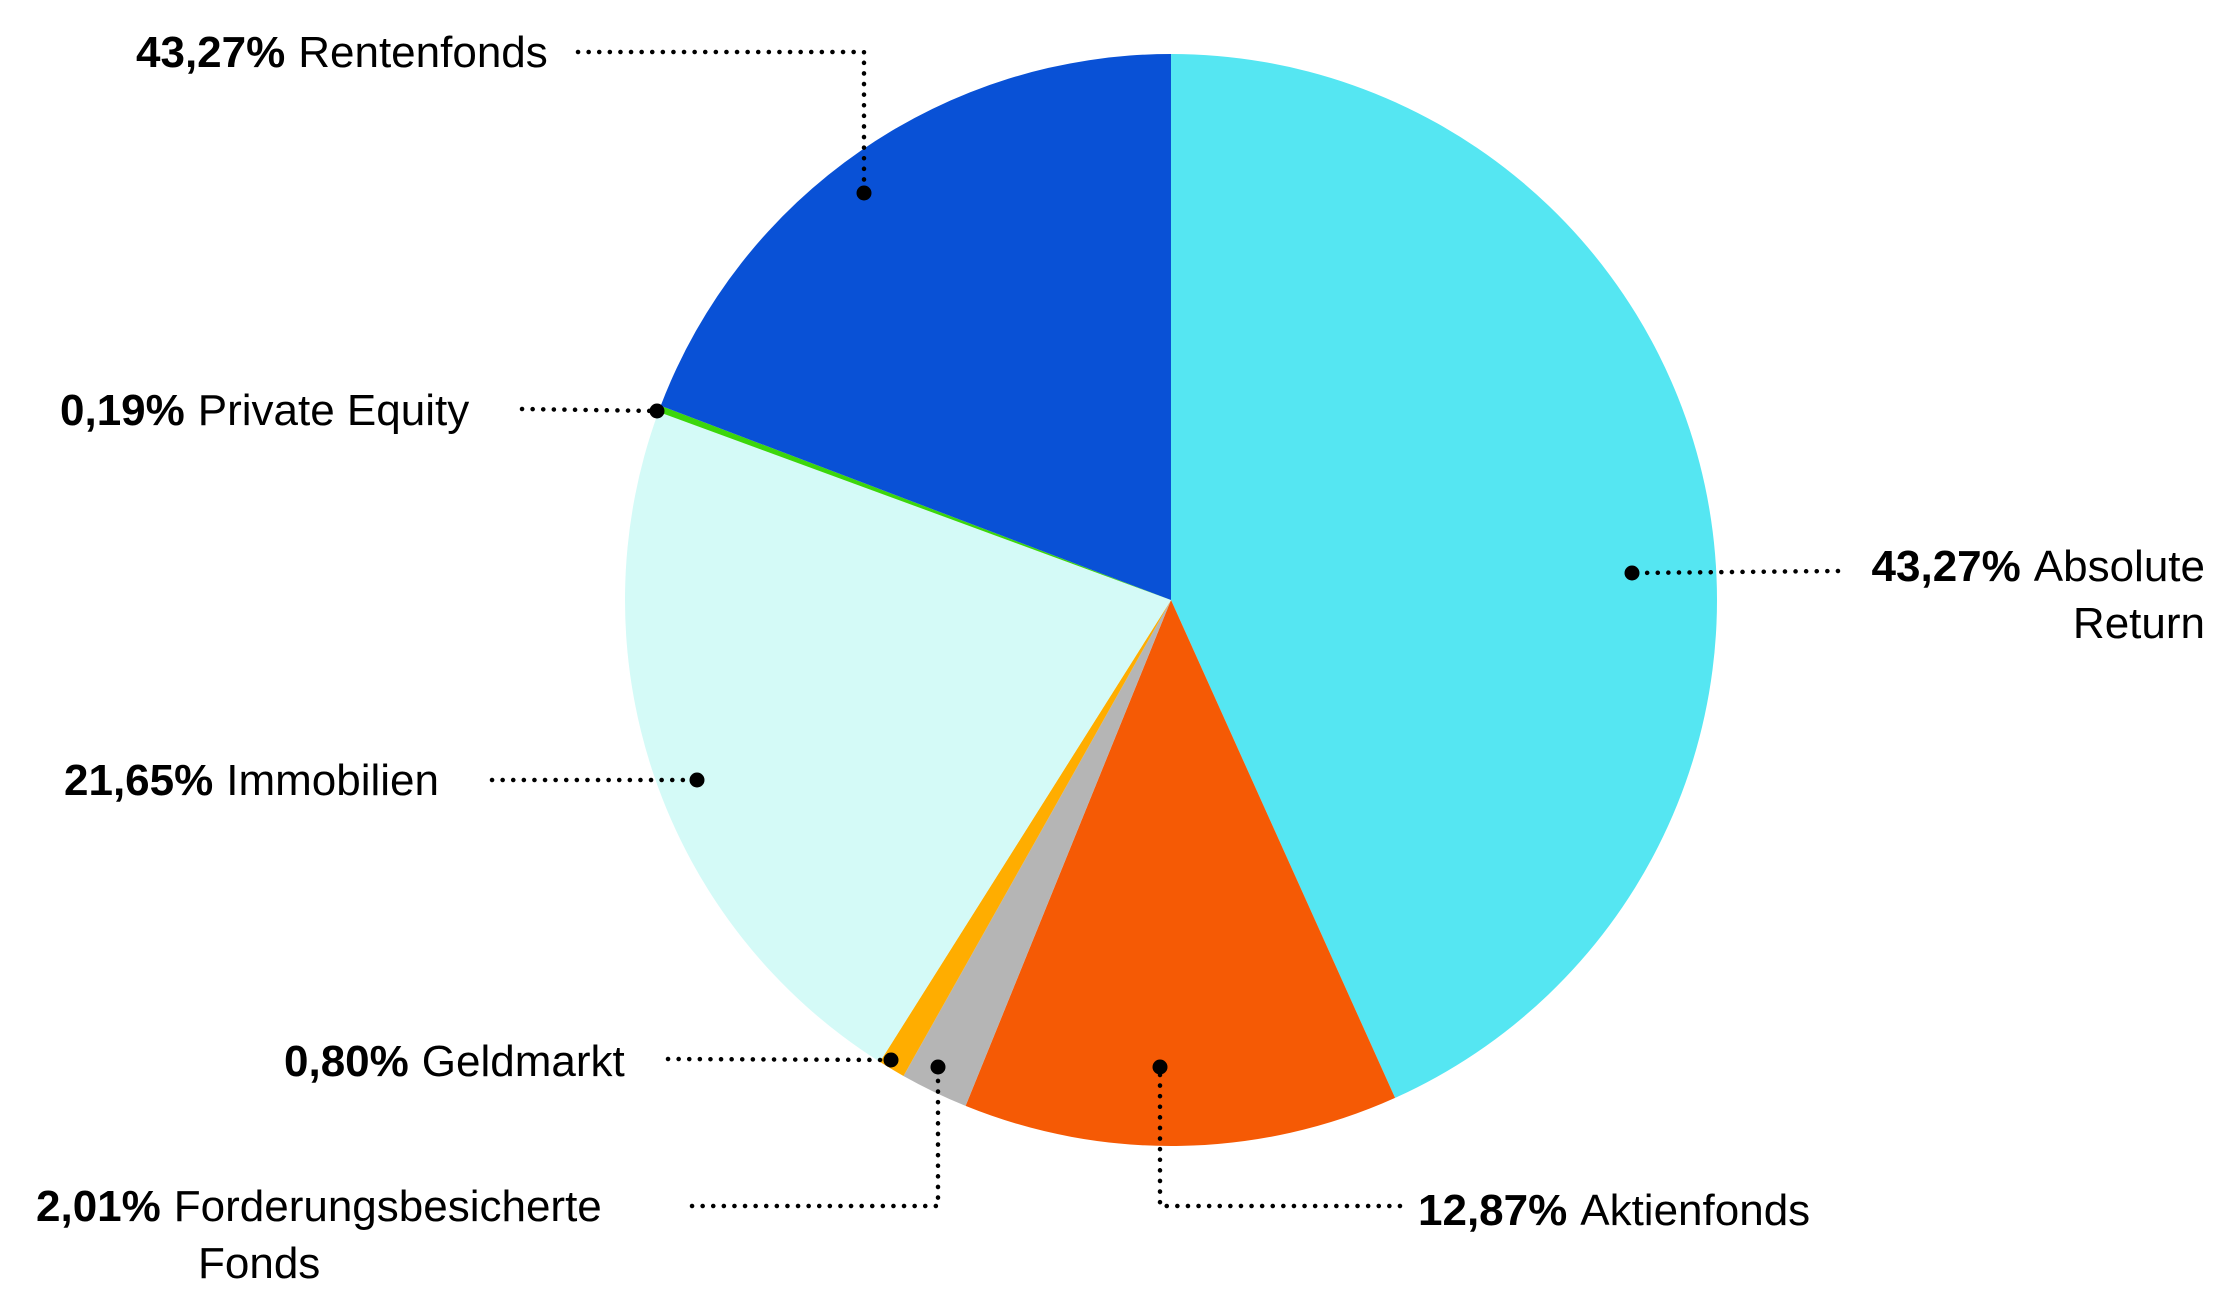 The width and height of the screenshot is (2213, 1292). What do you see at coordinates (1735, 572) in the screenshot?
I see `leader-line-absolute-return` at bounding box center [1735, 572].